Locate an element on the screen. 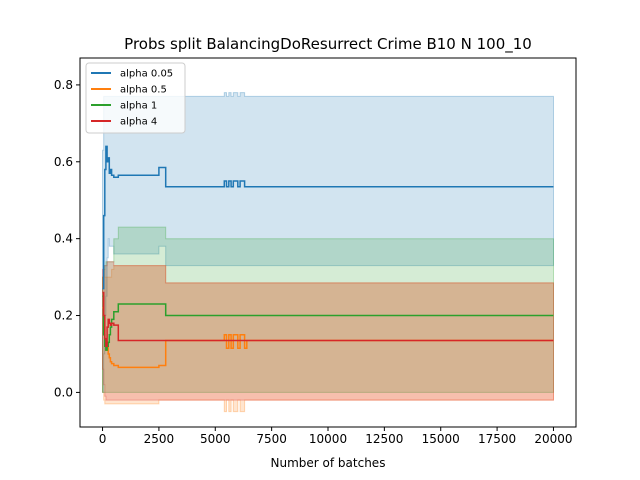  y-tick-label: 0.6 is located at coordinates (63, 162).